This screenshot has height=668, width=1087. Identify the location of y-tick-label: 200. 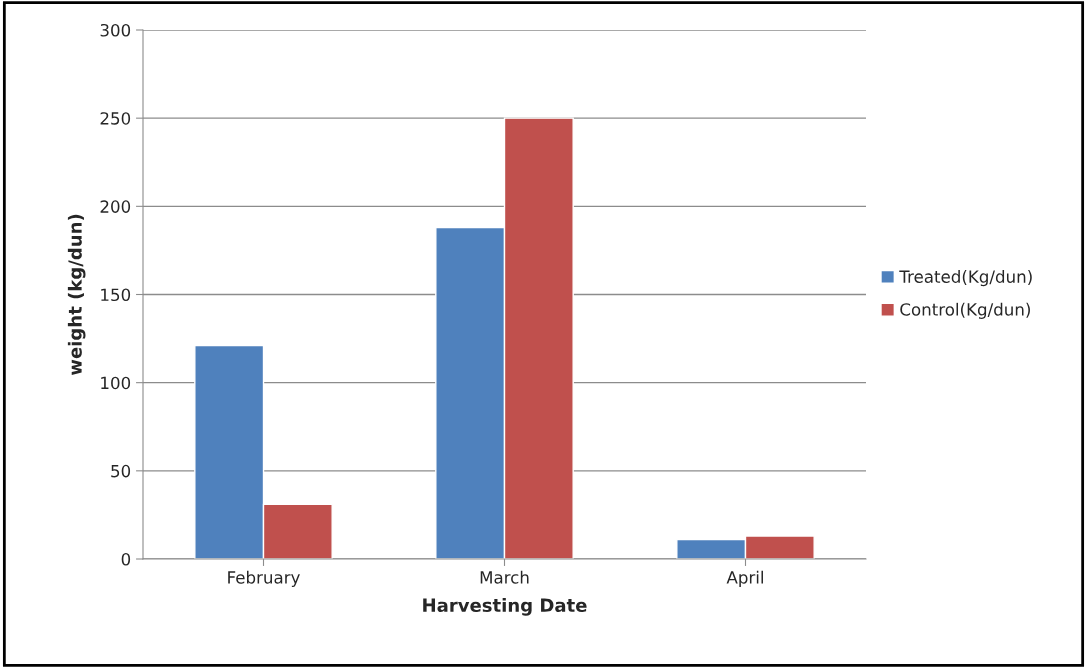
(115, 206).